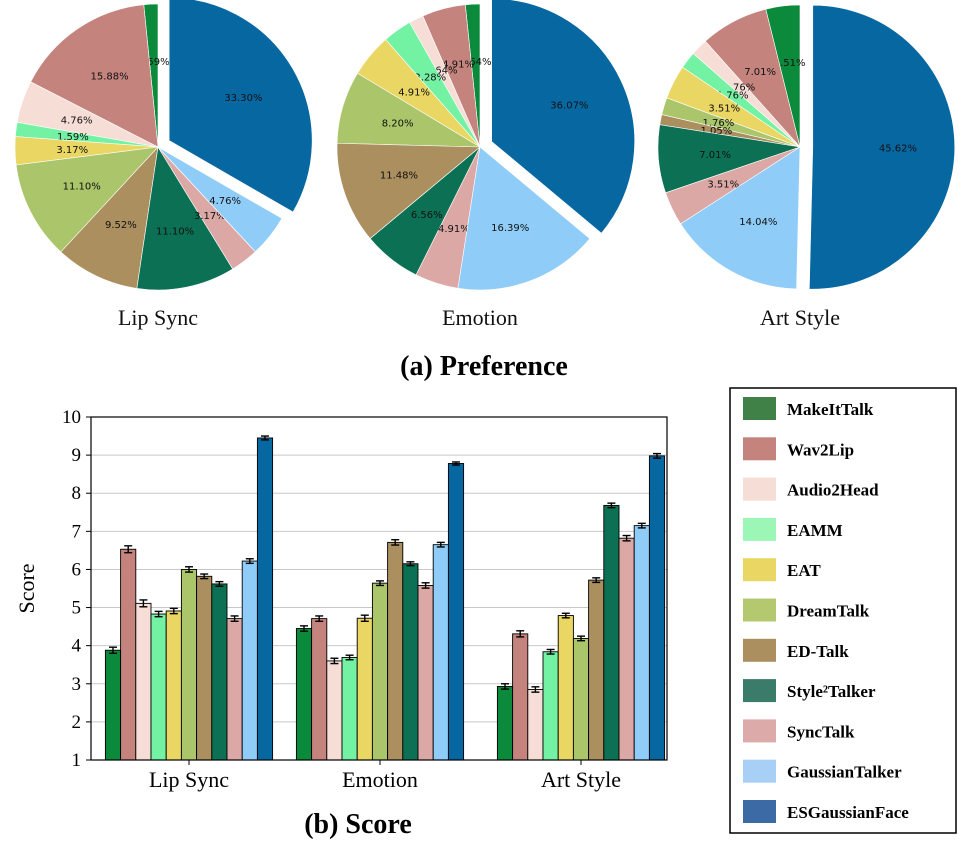 Image resolution: width=967 pixels, height=847 pixels. What do you see at coordinates (821, 731) in the screenshot?
I see `legend-label: SyncTalk` at bounding box center [821, 731].